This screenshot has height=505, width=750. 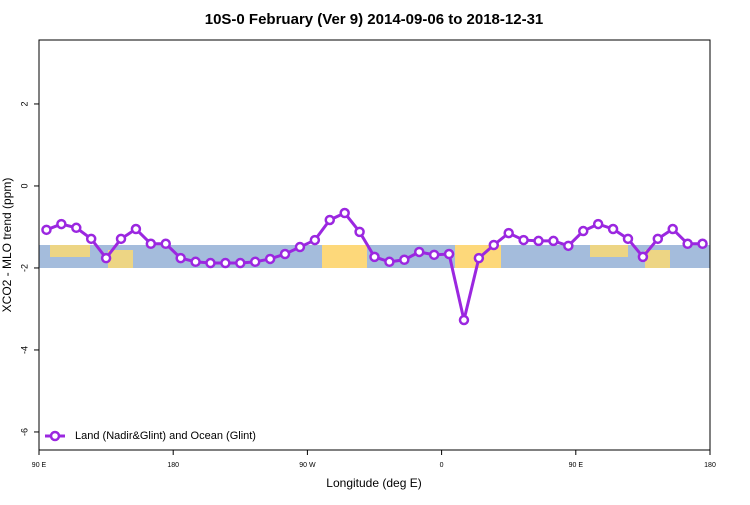 What do you see at coordinates (55, 436) in the screenshot?
I see `legend-marker` at bounding box center [55, 436].